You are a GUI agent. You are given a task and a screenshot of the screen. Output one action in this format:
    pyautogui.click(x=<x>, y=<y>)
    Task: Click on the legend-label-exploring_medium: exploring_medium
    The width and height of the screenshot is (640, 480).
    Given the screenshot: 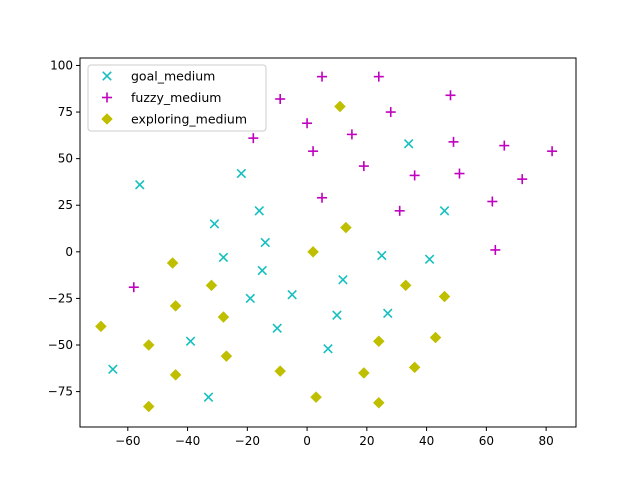 What is the action you would take?
    pyautogui.click(x=189, y=119)
    